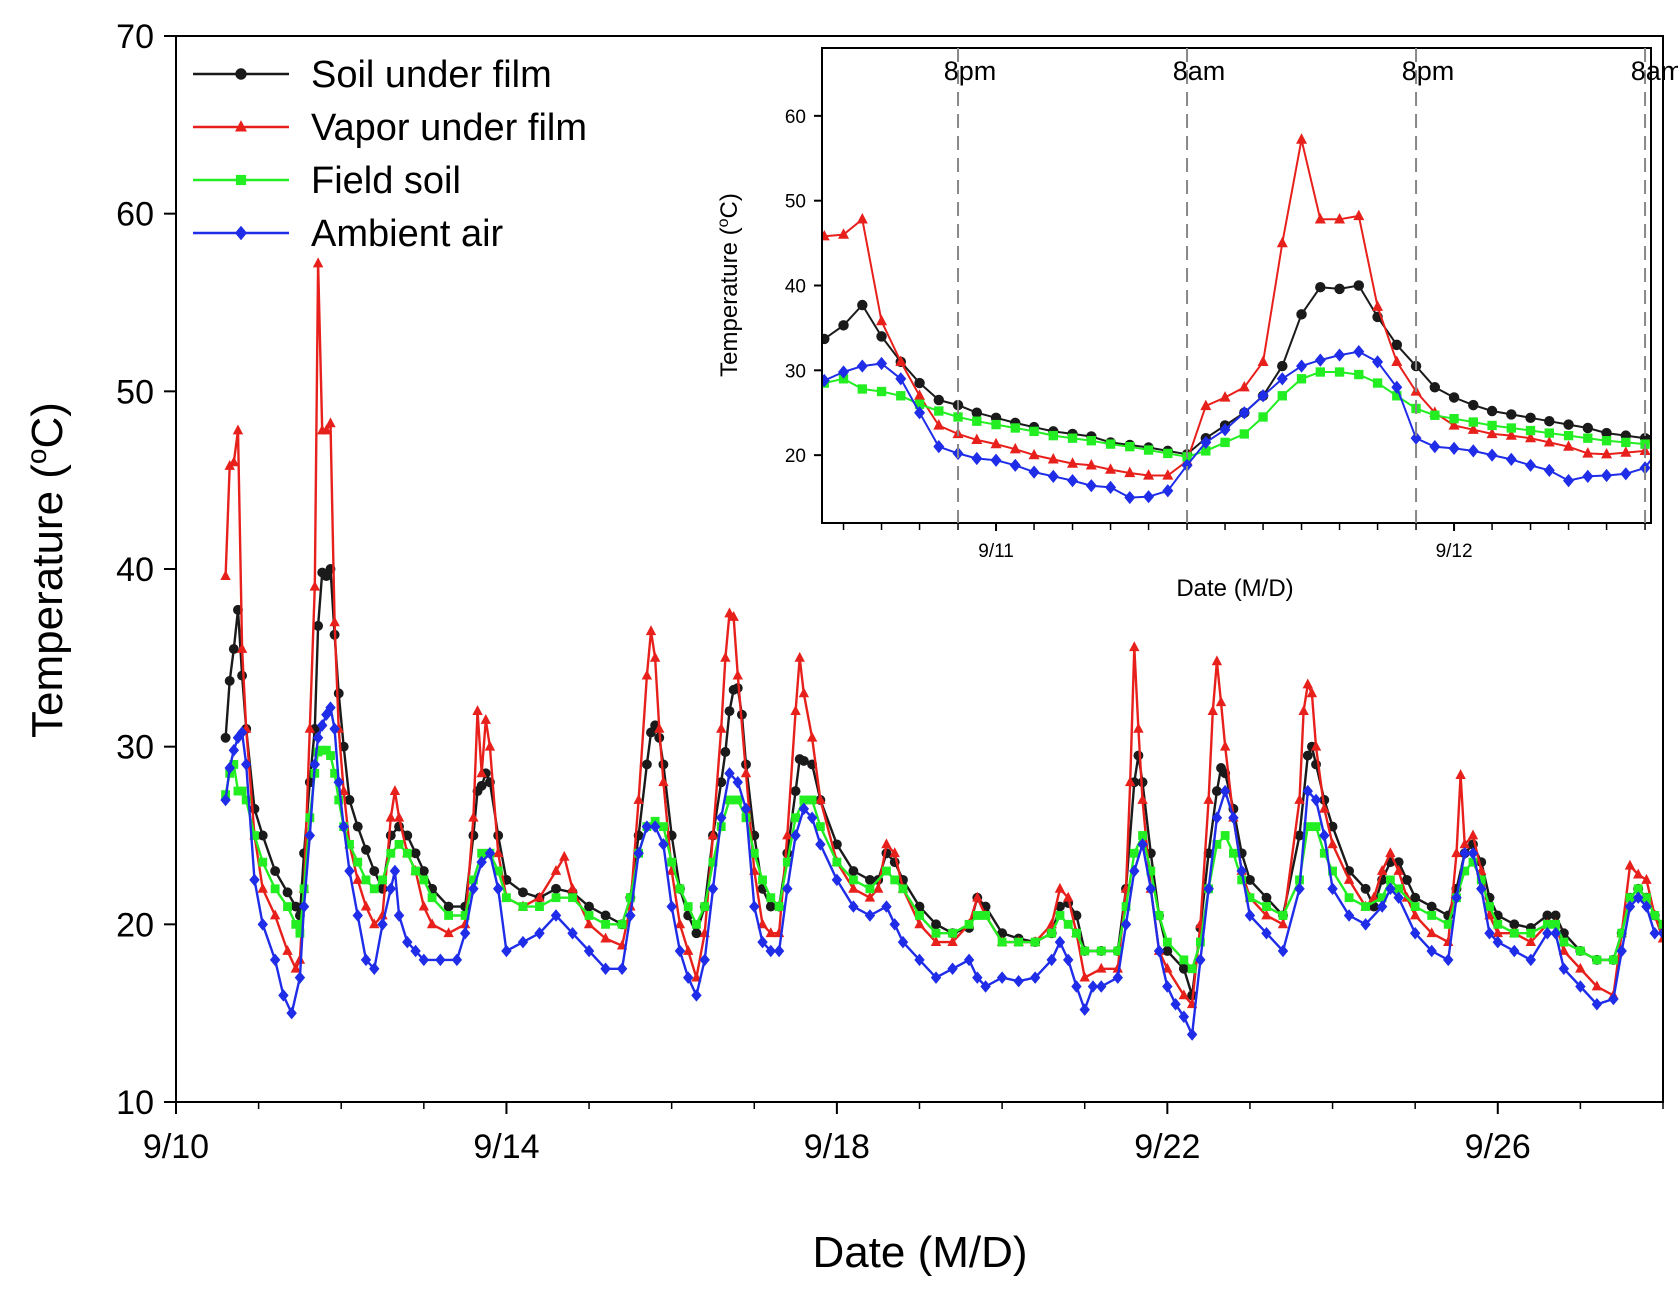 The height and width of the screenshot is (1289, 1678). I want to click on legend-label-soil-under-film: Soil under film, so click(431, 75).